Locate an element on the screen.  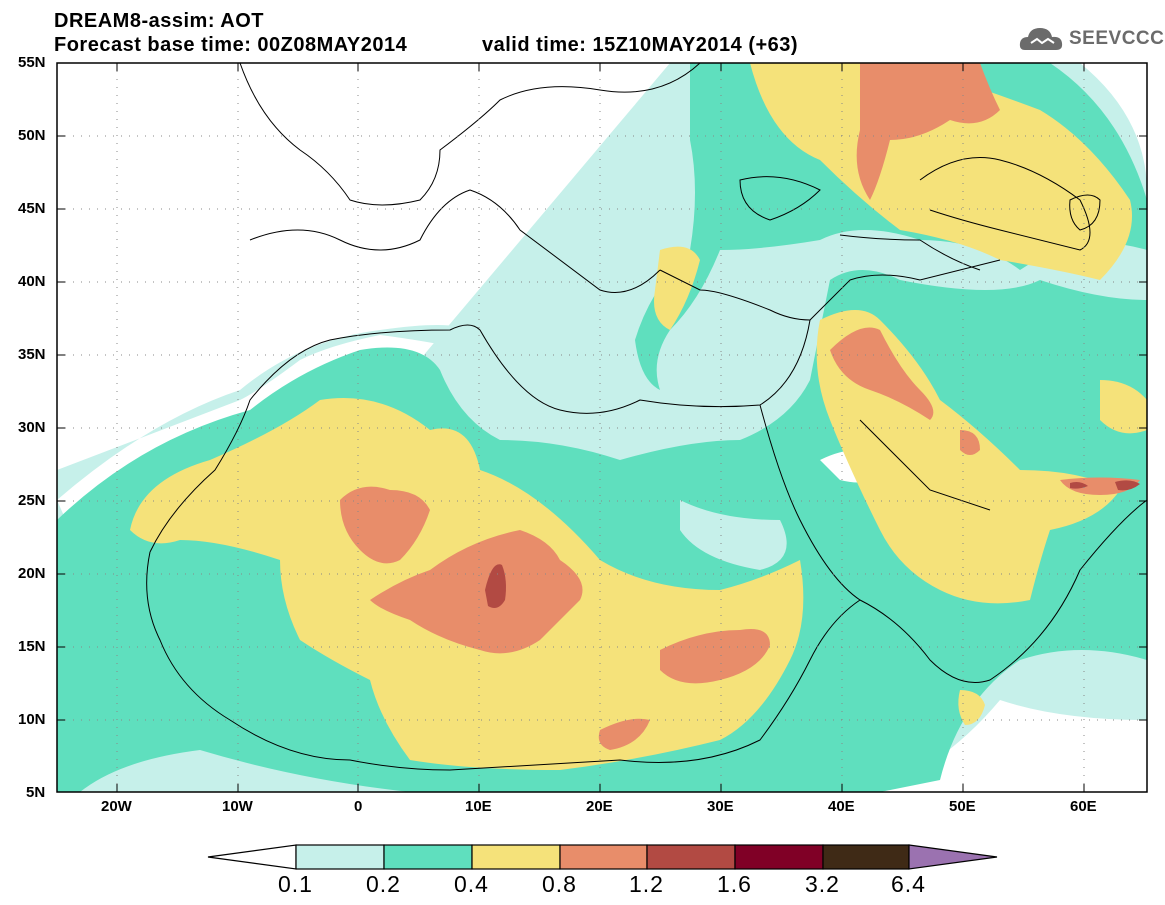
lon-label-20w: 20W is located at coordinates (116, 806).